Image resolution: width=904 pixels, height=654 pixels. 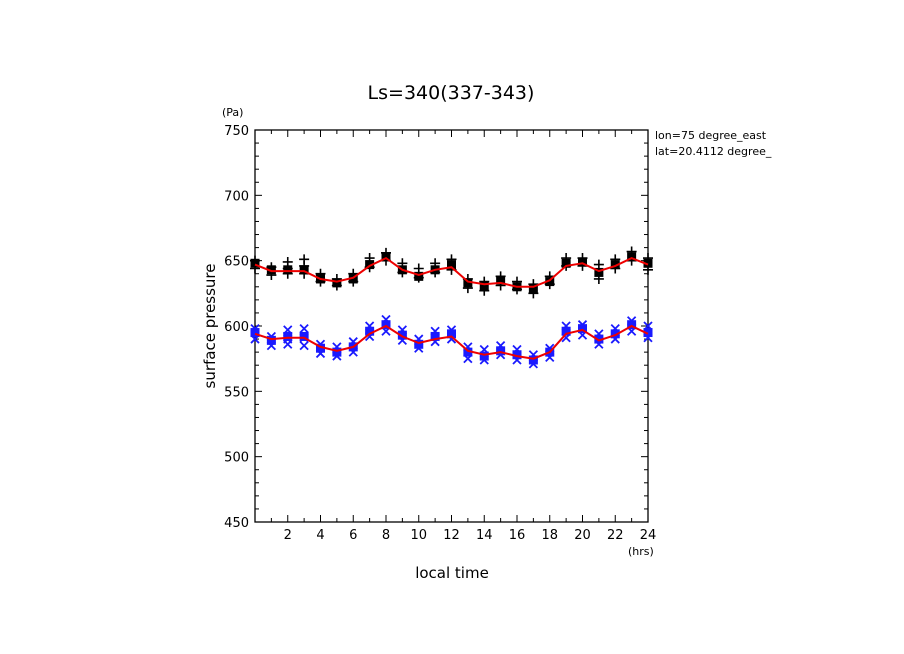 I want to click on annotation-lon: lon=75 degree_east, so click(x=711, y=135).